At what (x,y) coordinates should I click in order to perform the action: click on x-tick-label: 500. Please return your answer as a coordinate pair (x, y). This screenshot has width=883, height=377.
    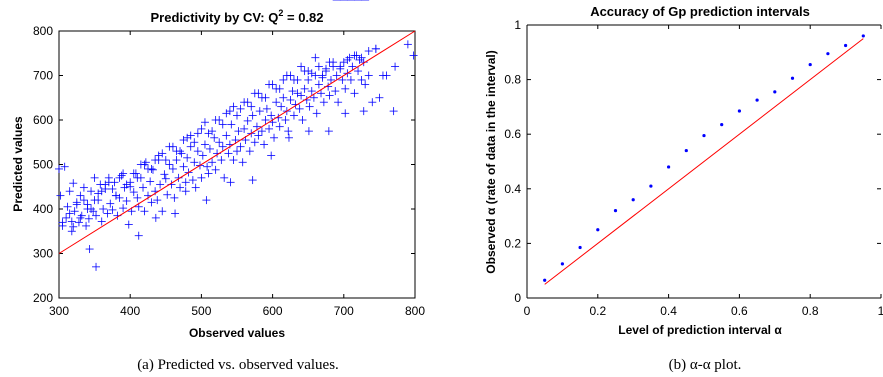
    Looking at the image, I should click on (201, 311).